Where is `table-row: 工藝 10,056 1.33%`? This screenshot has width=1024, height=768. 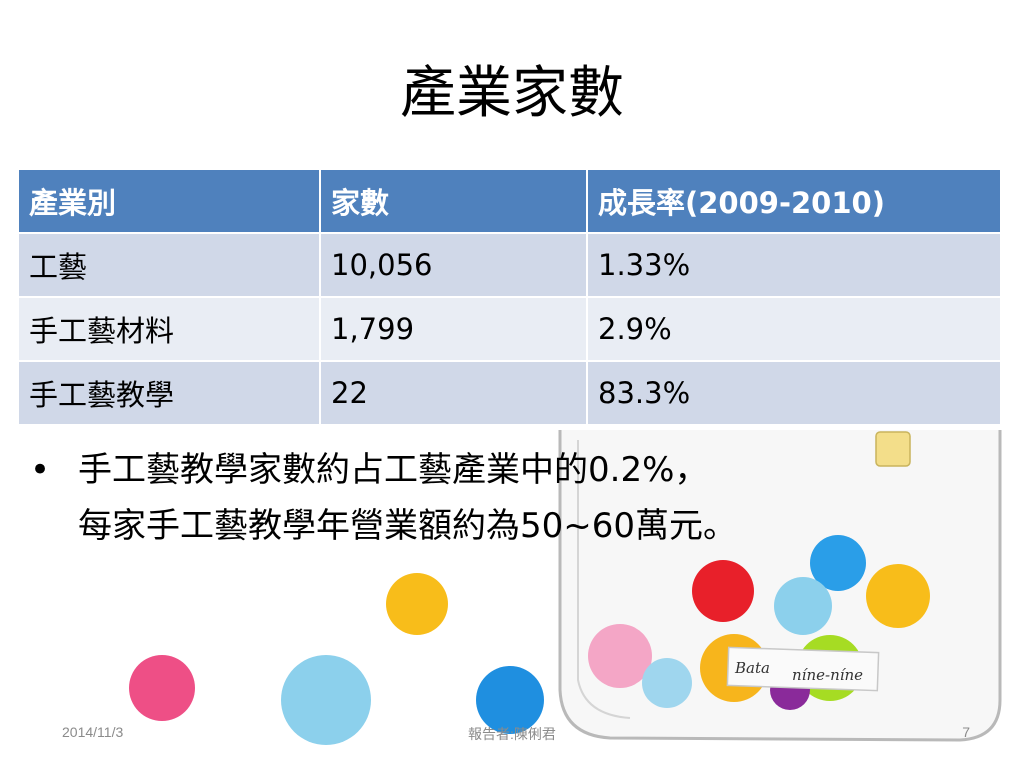 table-row: 工藝 10,056 1.33% is located at coordinates (509, 265).